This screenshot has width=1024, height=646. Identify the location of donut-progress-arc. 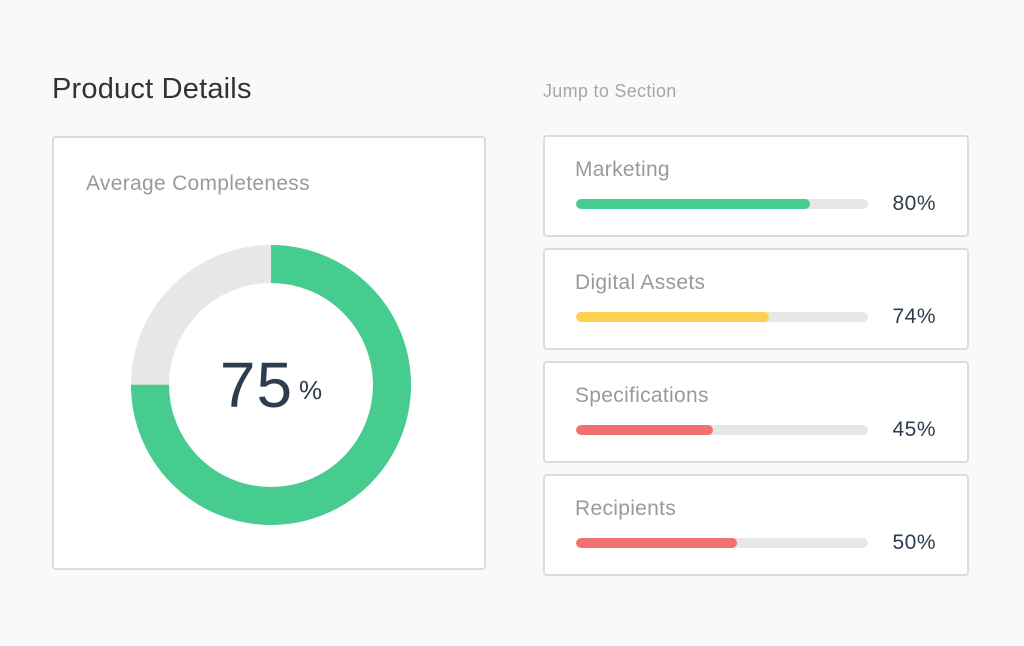
(271, 385).